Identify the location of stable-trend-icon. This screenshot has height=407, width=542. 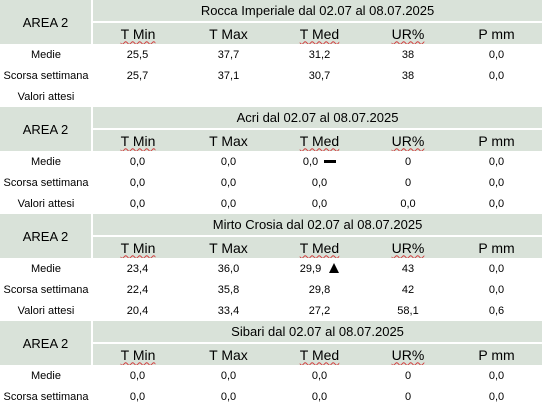
(330, 162).